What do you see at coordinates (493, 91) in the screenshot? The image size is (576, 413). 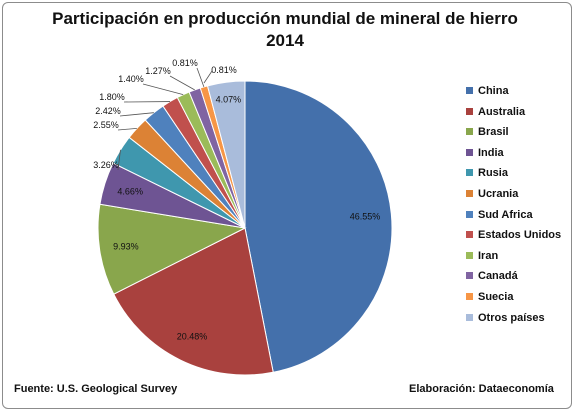 I see `legend-label: China` at bounding box center [493, 91].